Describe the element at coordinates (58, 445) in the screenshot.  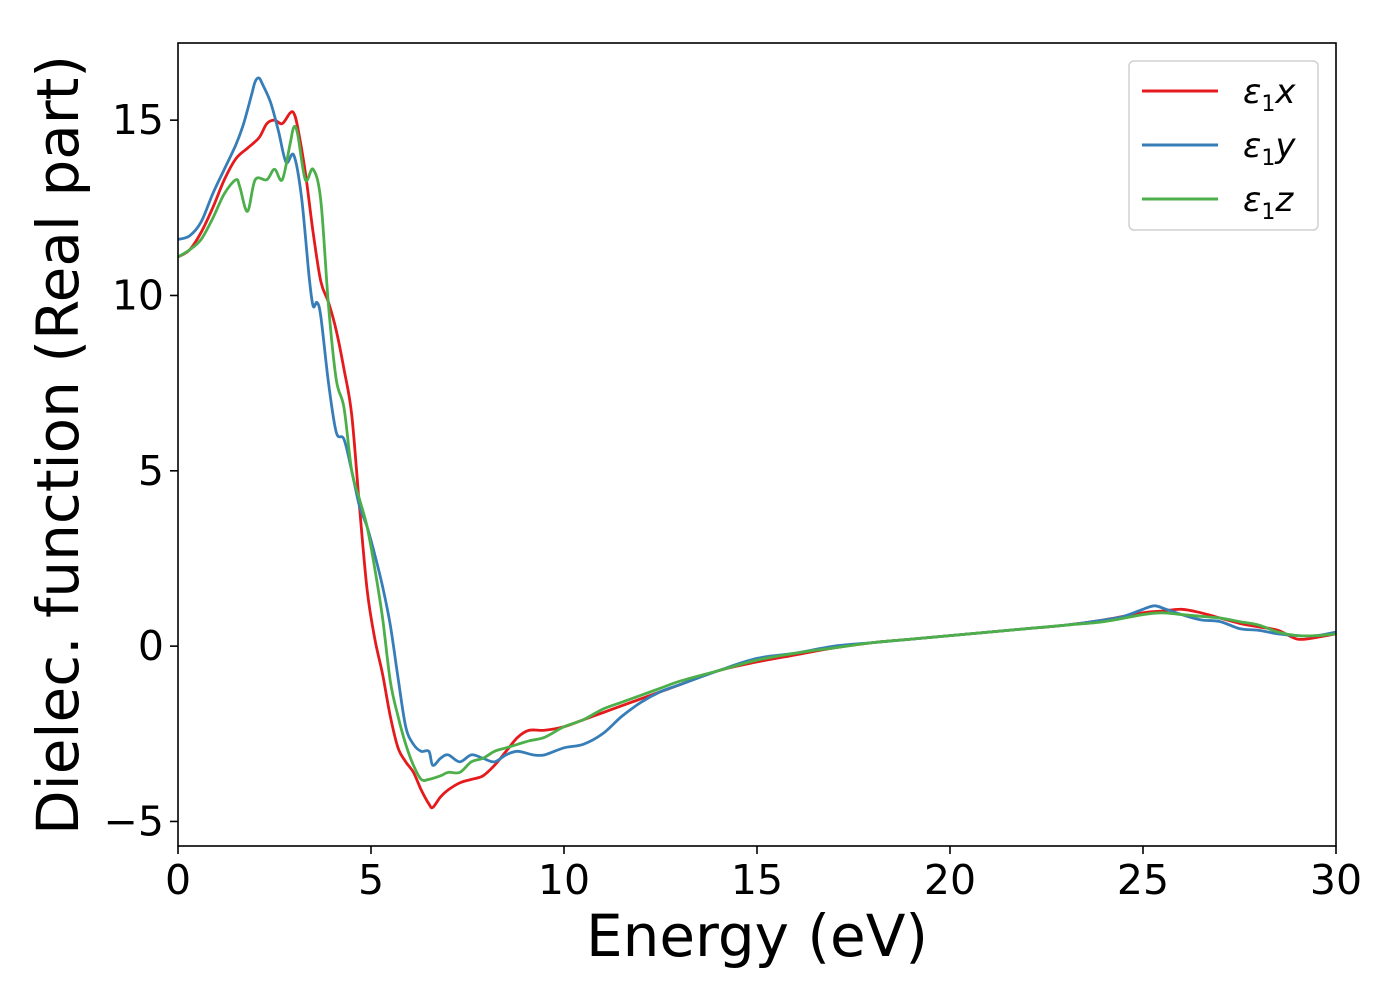
I see `y-axis-label: Dielec. function (Real part)` at that location.